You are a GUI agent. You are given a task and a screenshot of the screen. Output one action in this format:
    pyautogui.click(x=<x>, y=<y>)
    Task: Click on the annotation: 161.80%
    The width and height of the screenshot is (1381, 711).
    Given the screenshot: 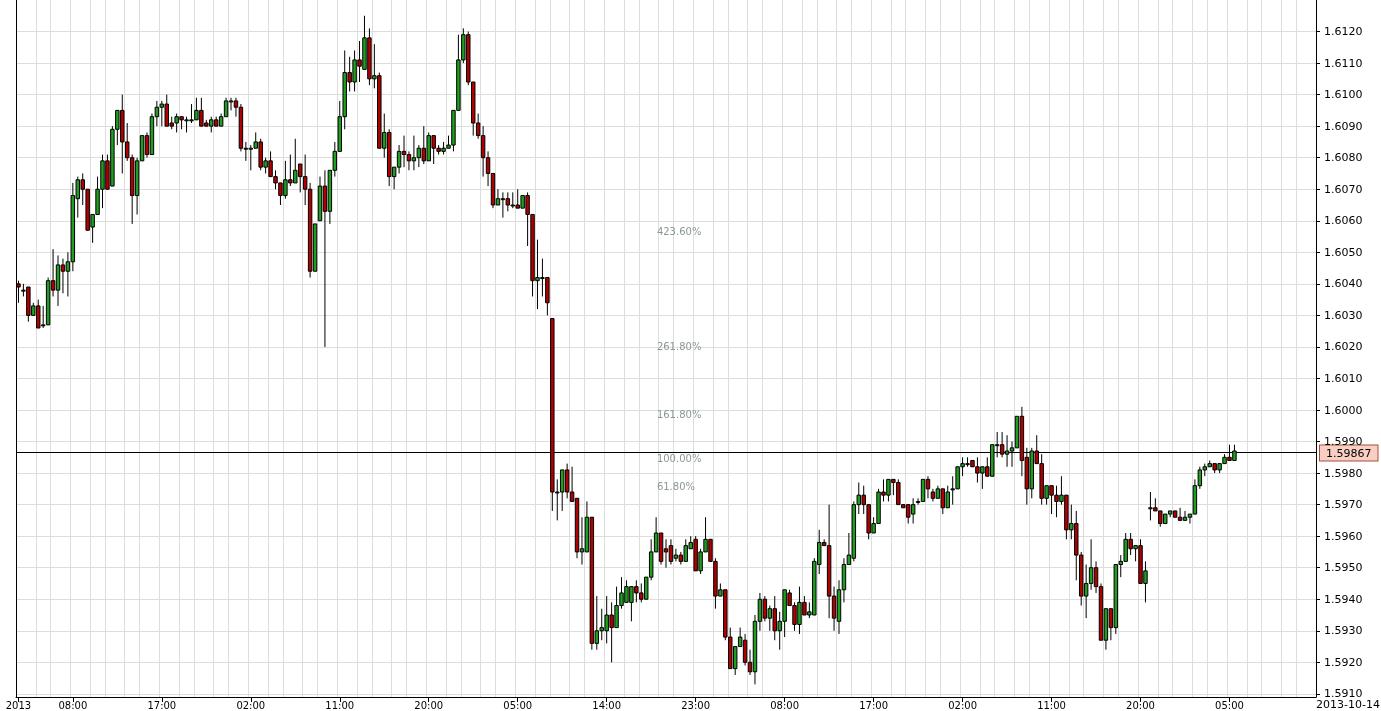 What is the action you would take?
    pyautogui.click(x=679, y=414)
    